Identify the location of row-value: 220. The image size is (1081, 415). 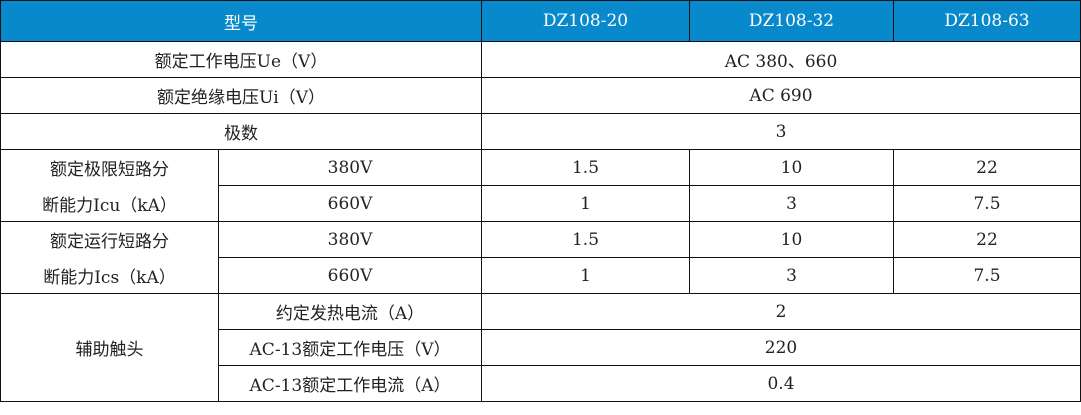
(781, 347).